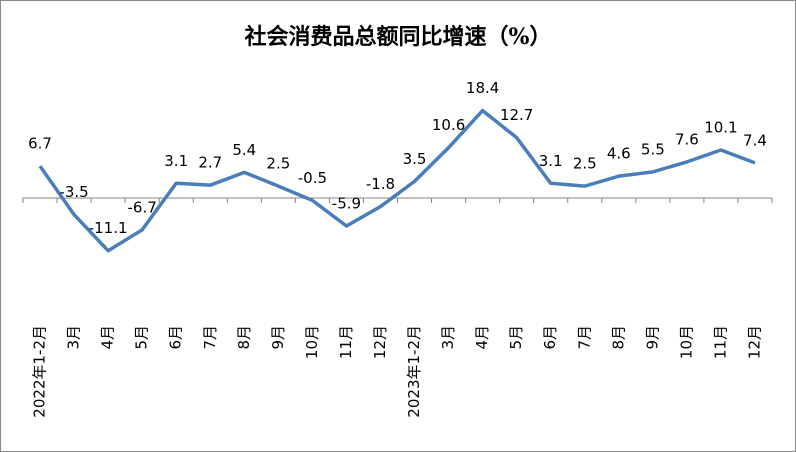 Image resolution: width=796 pixels, height=452 pixels. Describe the element at coordinates (73, 192) in the screenshot. I see `data-label: -3.5` at that location.